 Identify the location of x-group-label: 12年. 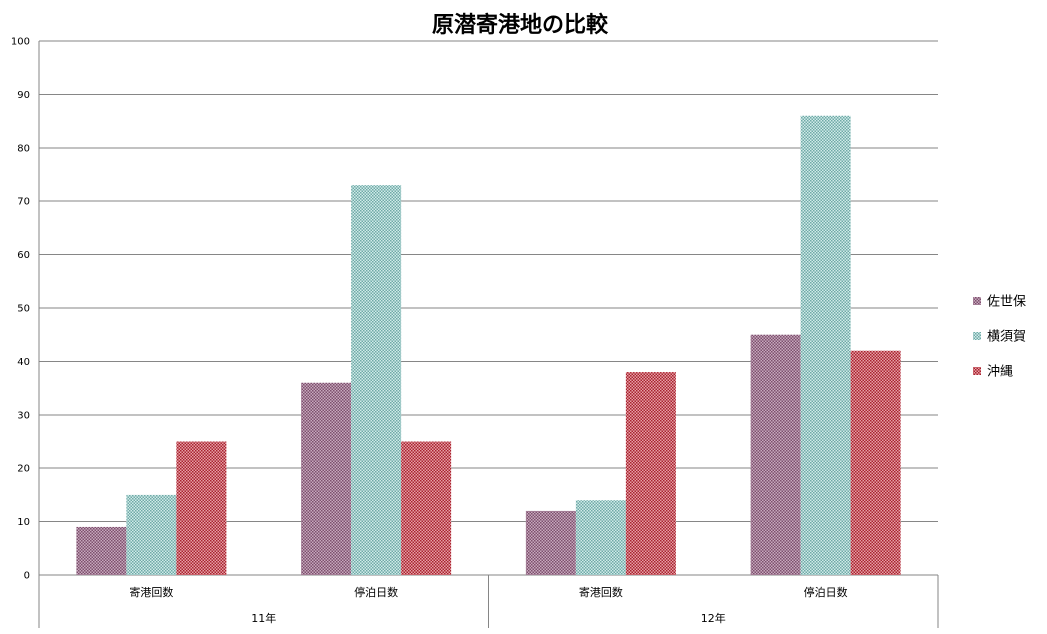
(713, 618).